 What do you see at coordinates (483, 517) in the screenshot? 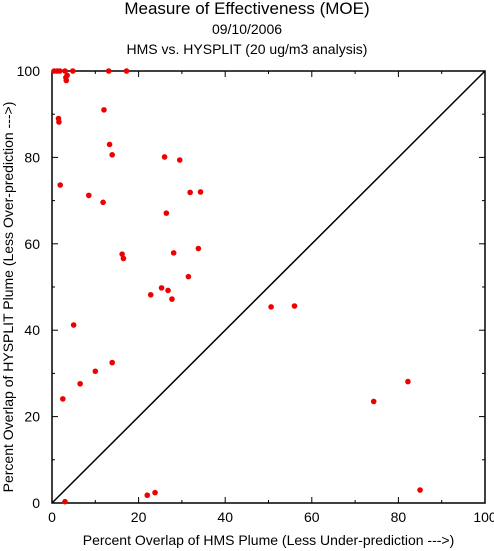
I see `x-tick-label: 100` at bounding box center [483, 517].